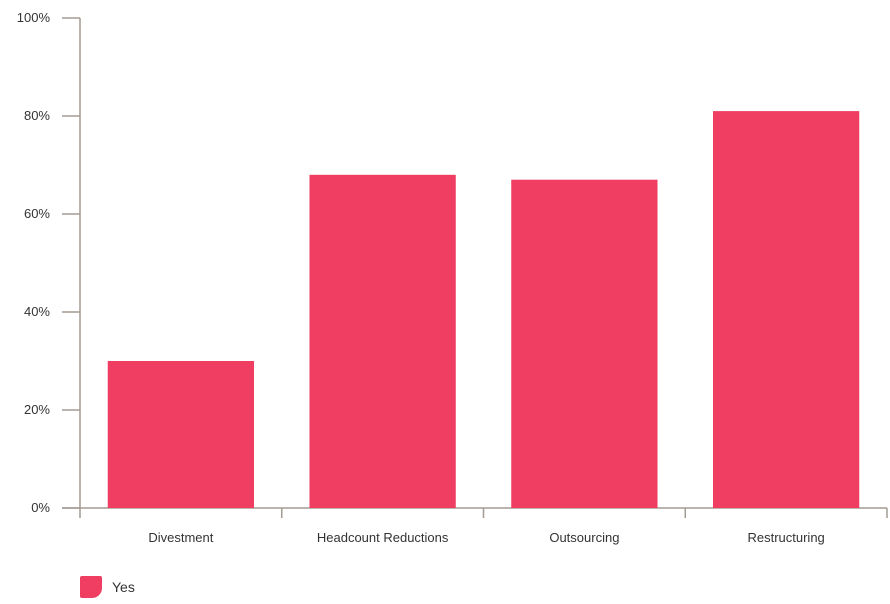 Image resolution: width=890 pixels, height=604 pixels. I want to click on bar-outsourcing, so click(584, 343).